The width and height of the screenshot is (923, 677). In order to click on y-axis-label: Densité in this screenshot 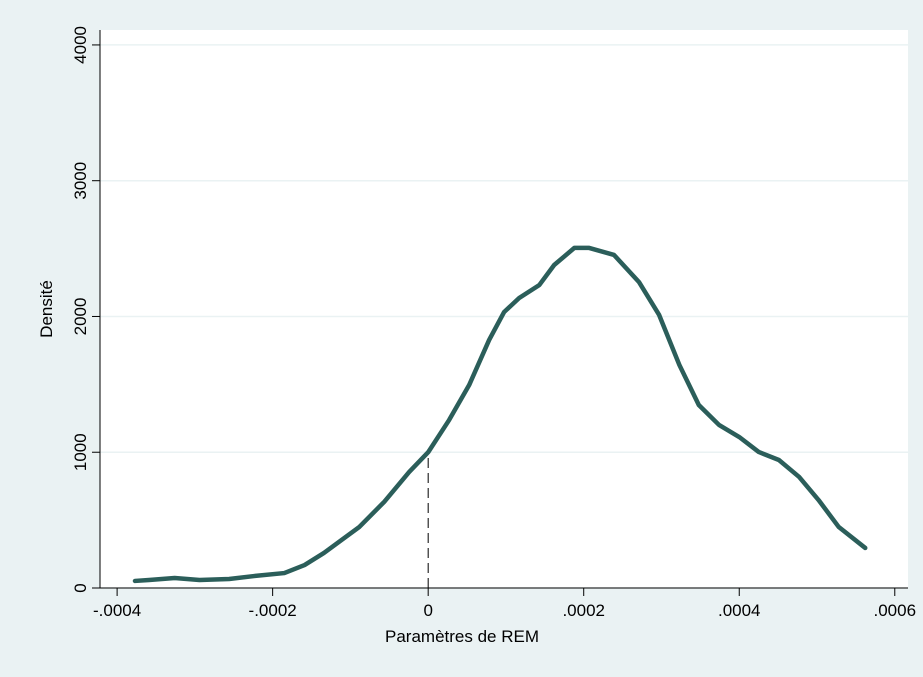, I will do `click(46, 309)`.